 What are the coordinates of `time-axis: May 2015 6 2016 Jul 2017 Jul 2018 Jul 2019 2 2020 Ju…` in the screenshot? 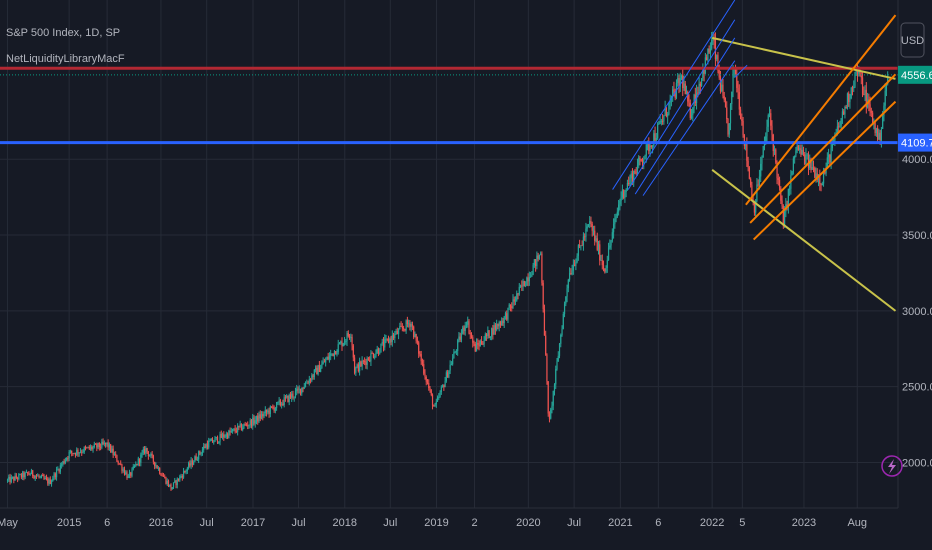 It's located at (433, 523).